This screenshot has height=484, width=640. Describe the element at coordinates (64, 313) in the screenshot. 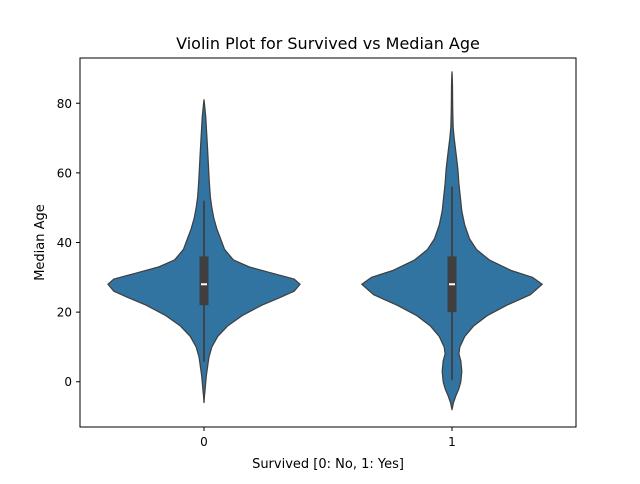

I see `y-tick-label: 20` at that location.